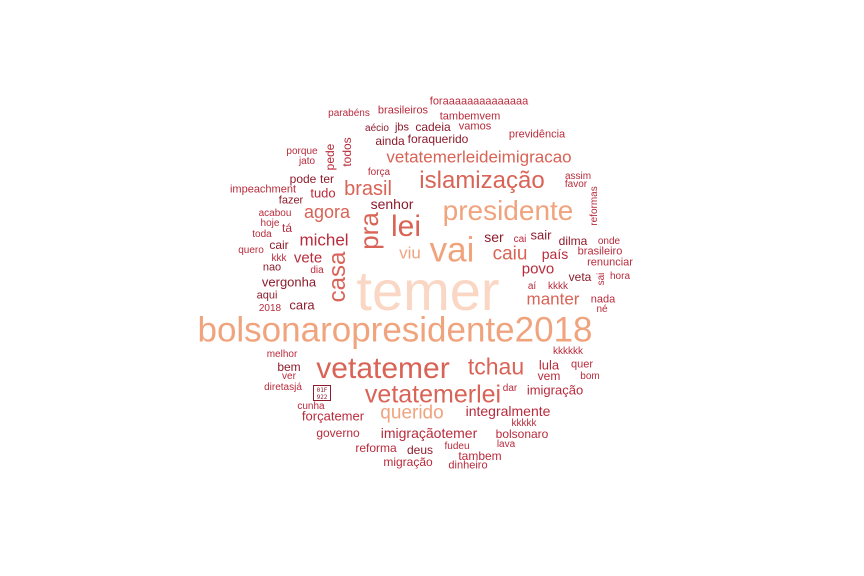 This screenshot has height=576, width=864. What do you see at coordinates (403, 110) in the screenshot?
I see `word-brasileiros: brasileiros` at bounding box center [403, 110].